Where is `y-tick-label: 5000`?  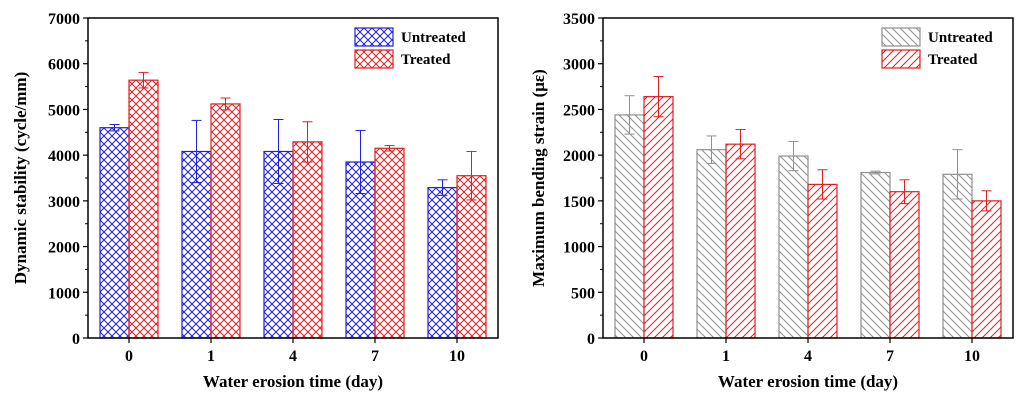 y-tick-label: 5000 is located at coordinates (64, 110).